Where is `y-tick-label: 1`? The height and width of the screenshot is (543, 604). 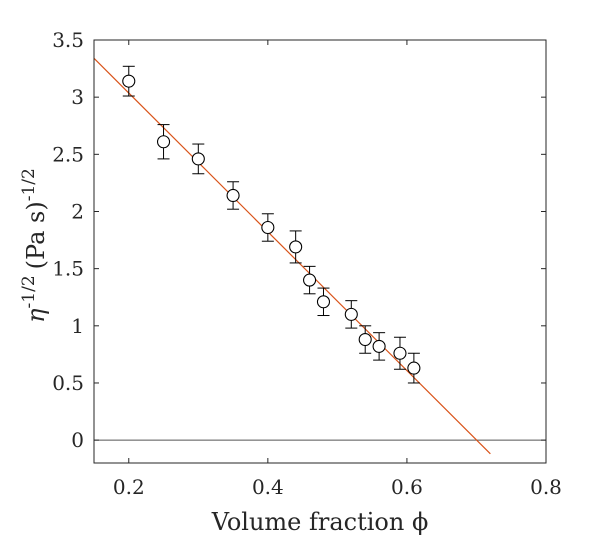 y-tick-label: 1 is located at coordinates (77, 326).